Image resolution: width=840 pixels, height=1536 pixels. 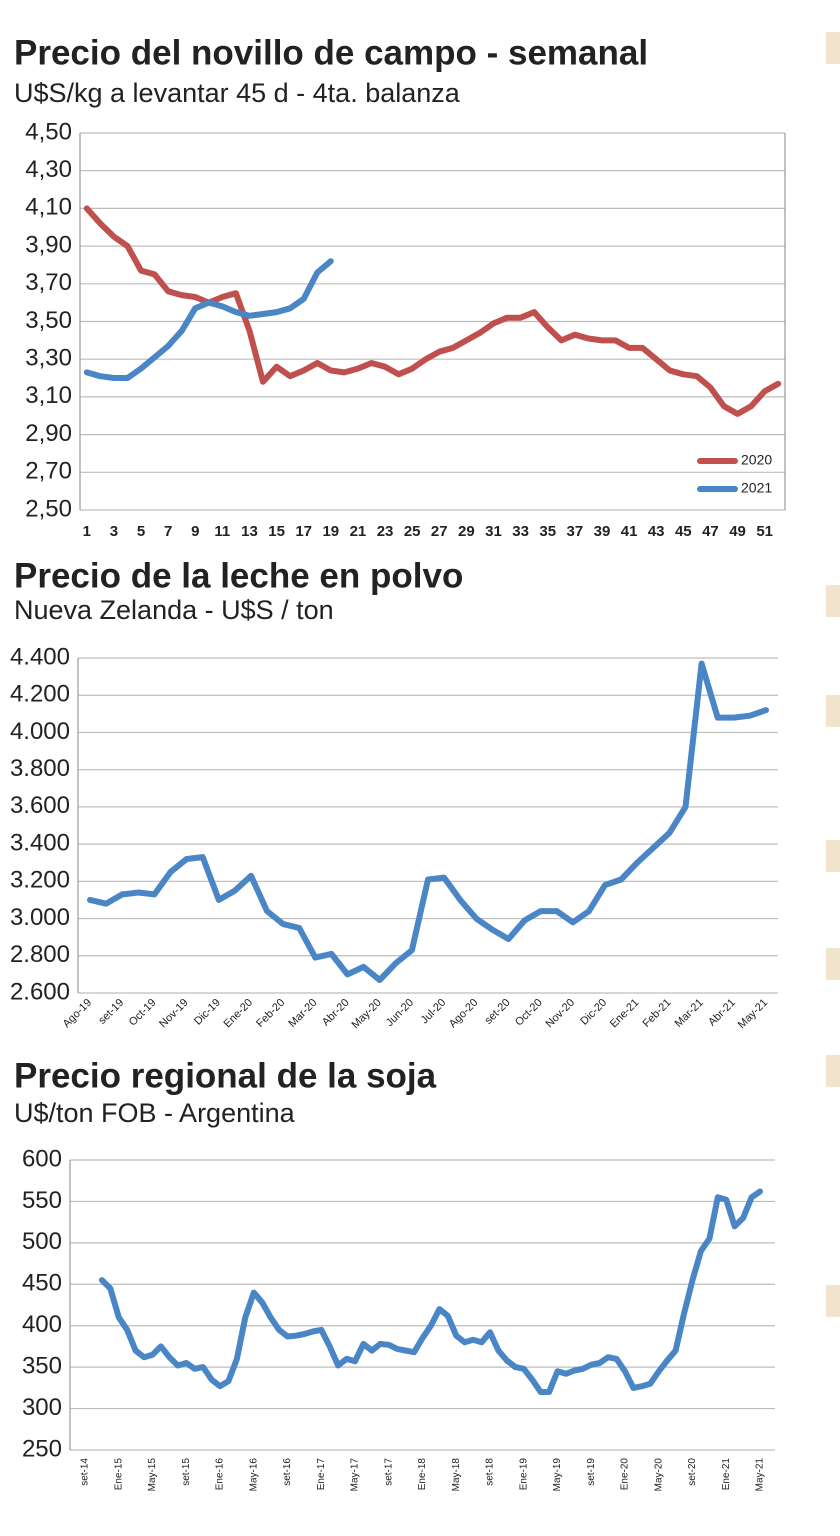 What do you see at coordinates (602, 531) in the screenshot?
I see `x-tick-label: 39` at bounding box center [602, 531].